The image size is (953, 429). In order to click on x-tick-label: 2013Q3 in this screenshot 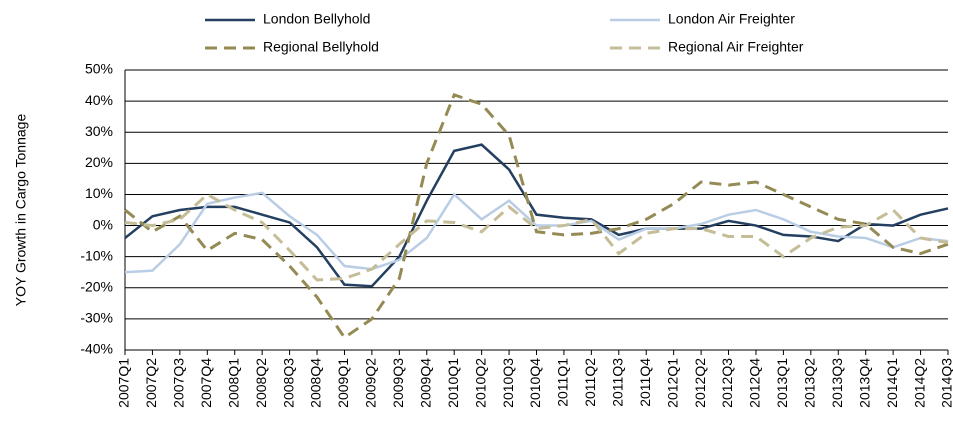, I will do `click(837, 383)`.